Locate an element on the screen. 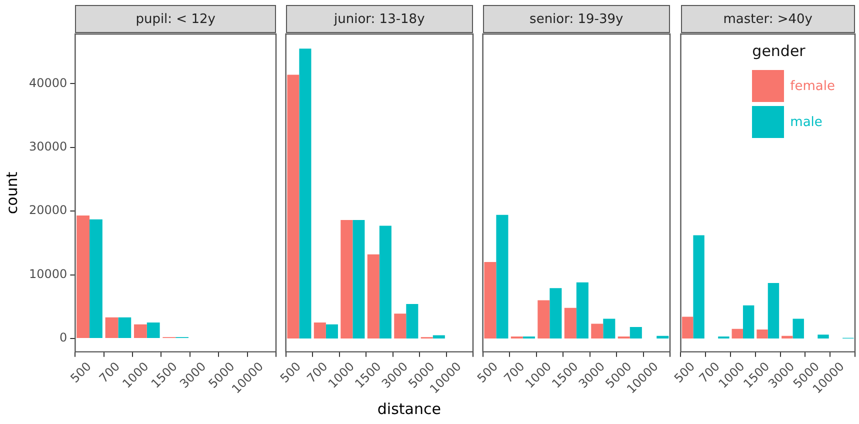 The height and width of the screenshot is (424, 859). y-tick-label: 20000 is located at coordinates (48, 210).